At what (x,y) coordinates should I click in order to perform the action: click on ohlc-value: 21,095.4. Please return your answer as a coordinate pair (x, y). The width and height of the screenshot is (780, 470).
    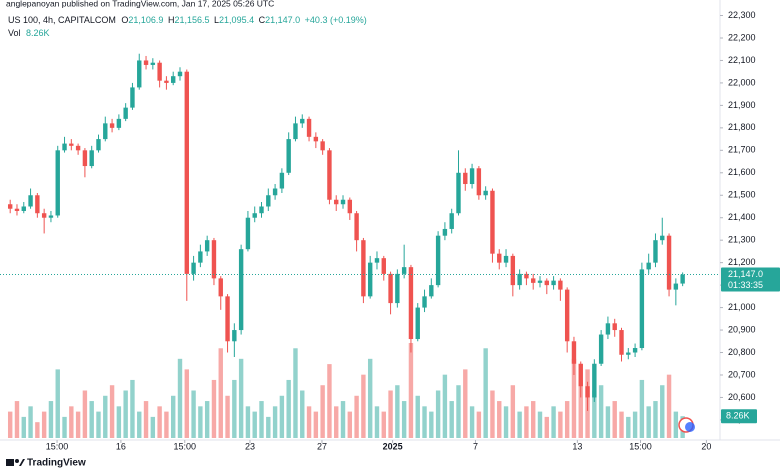
    Looking at the image, I should click on (236, 20).